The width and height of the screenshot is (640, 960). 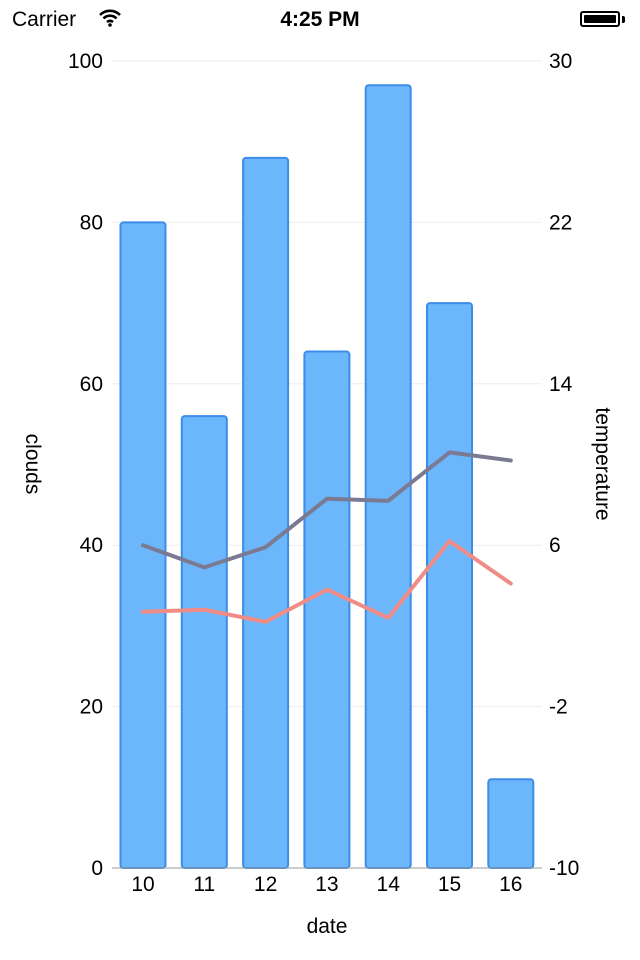 What do you see at coordinates (602, 463) in the screenshot?
I see `right-axis-label: temperature` at bounding box center [602, 463].